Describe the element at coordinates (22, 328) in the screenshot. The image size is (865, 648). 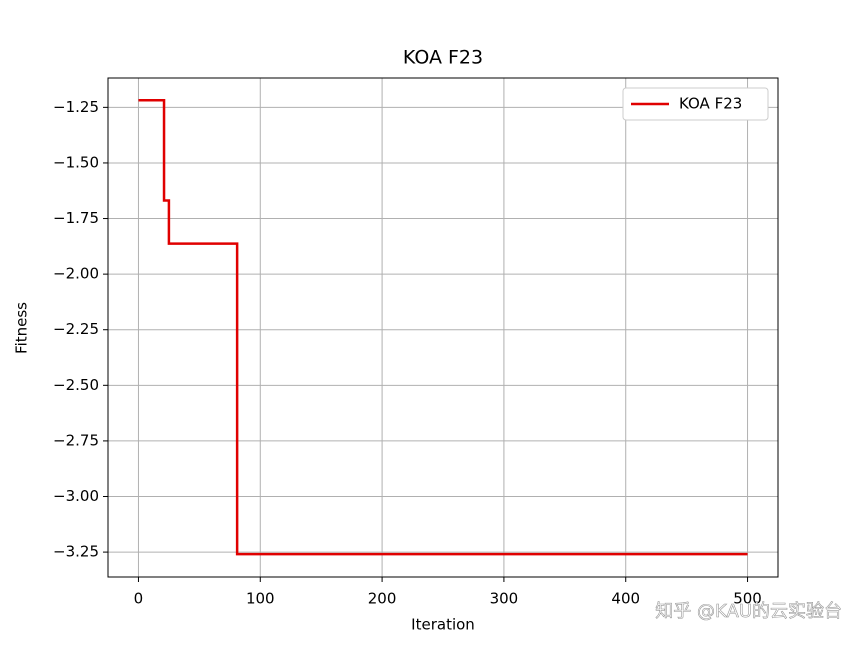
I see `y-axis-label: Fitness` at that location.